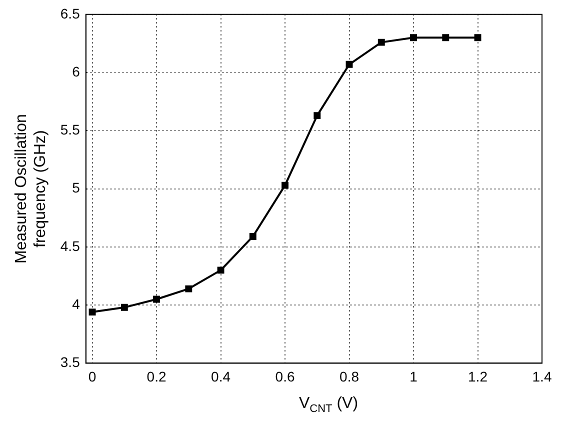 Image resolution: width=576 pixels, height=425 pixels. I want to click on y-tick-label: 5, so click(76, 188).